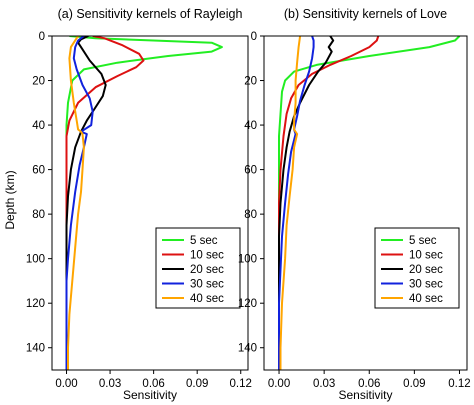 The height and width of the screenshot is (405, 474). I want to click on legend-box, so click(198, 268).